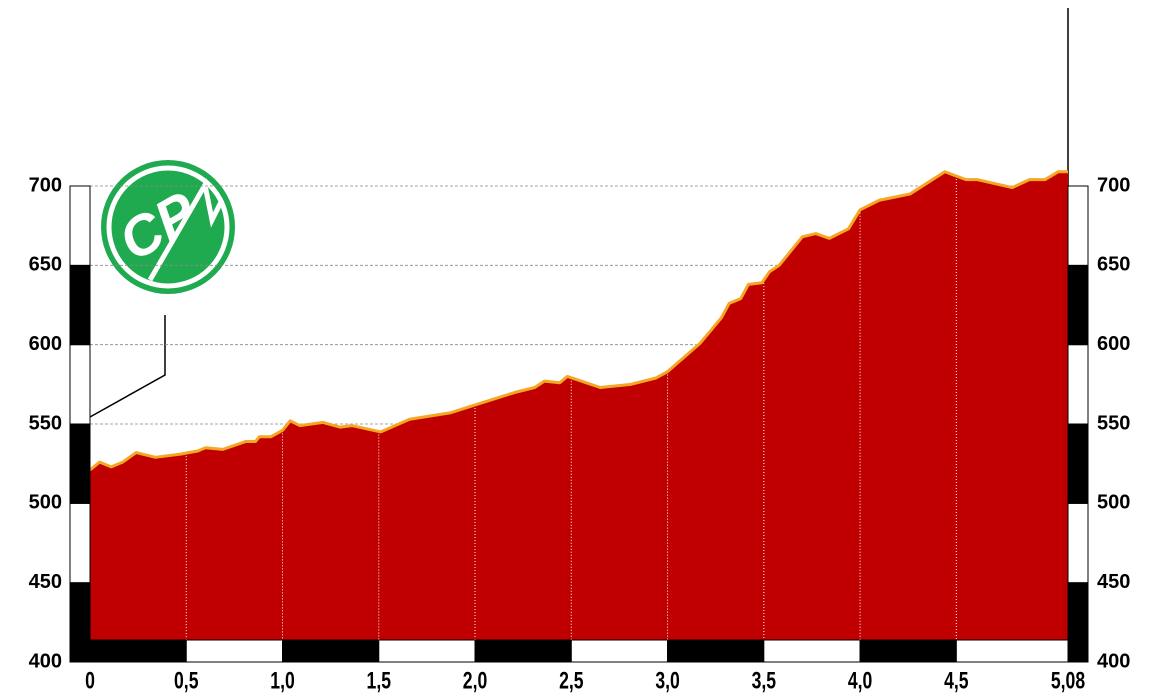 The image size is (1157, 696). I want to click on x-tick-label: 0,5, so click(186, 681).